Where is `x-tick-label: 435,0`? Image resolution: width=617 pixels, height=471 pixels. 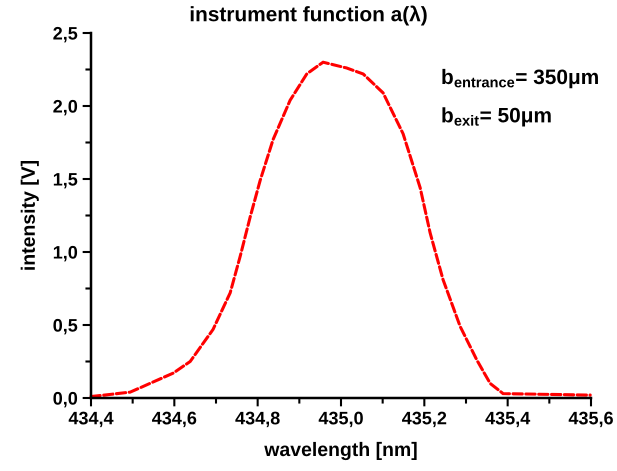 x-tick-label: 435,0 is located at coordinates (340, 420).